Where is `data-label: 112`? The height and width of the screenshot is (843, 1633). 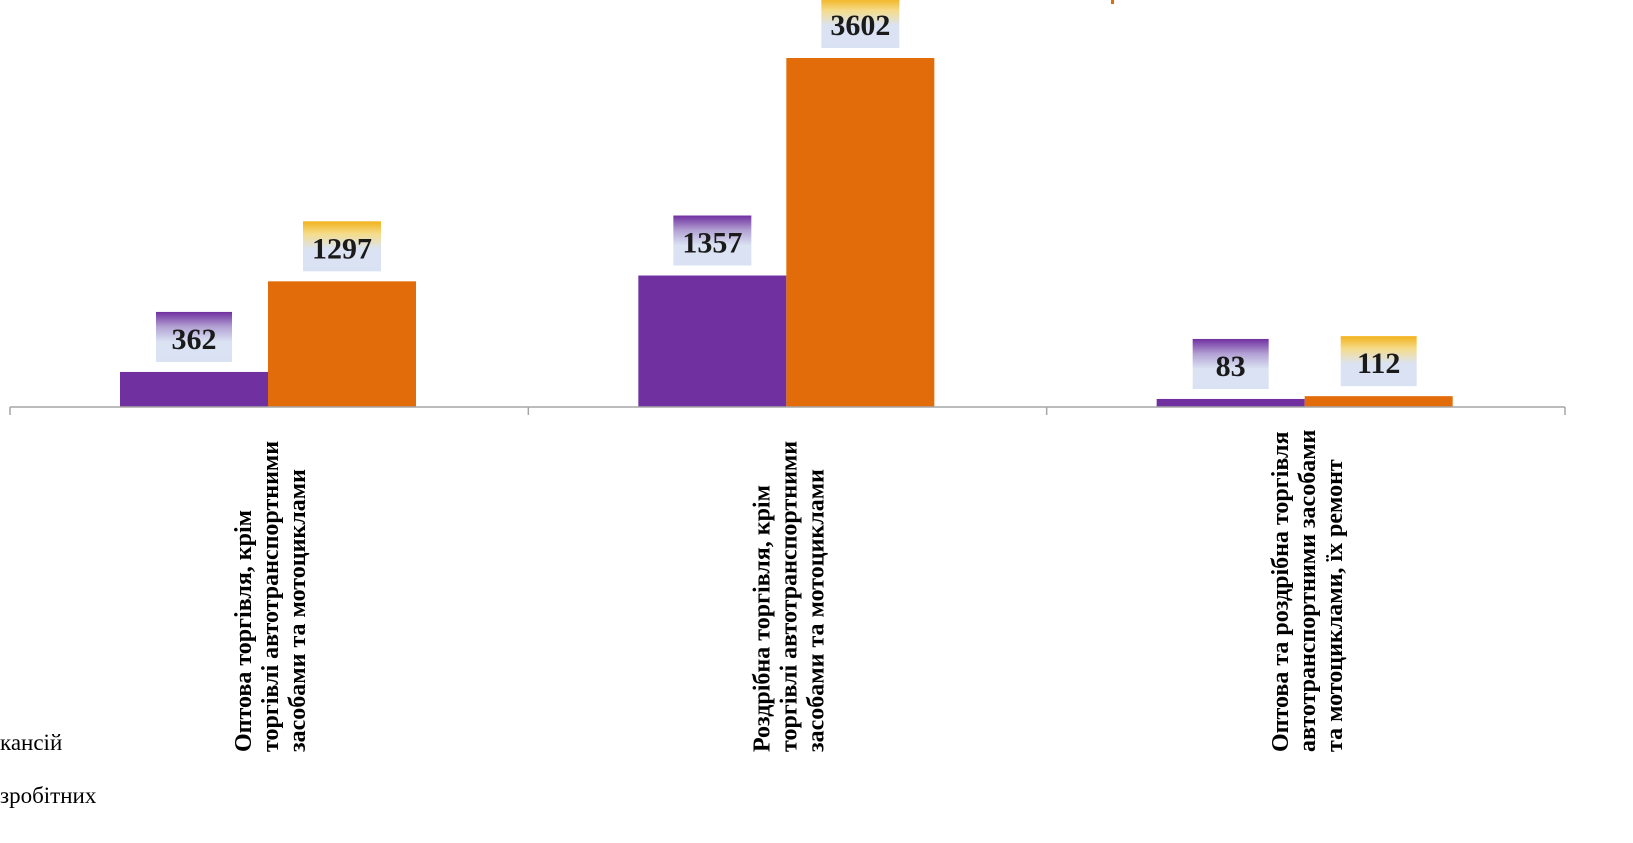 data-label: 112 is located at coordinates (1378, 363).